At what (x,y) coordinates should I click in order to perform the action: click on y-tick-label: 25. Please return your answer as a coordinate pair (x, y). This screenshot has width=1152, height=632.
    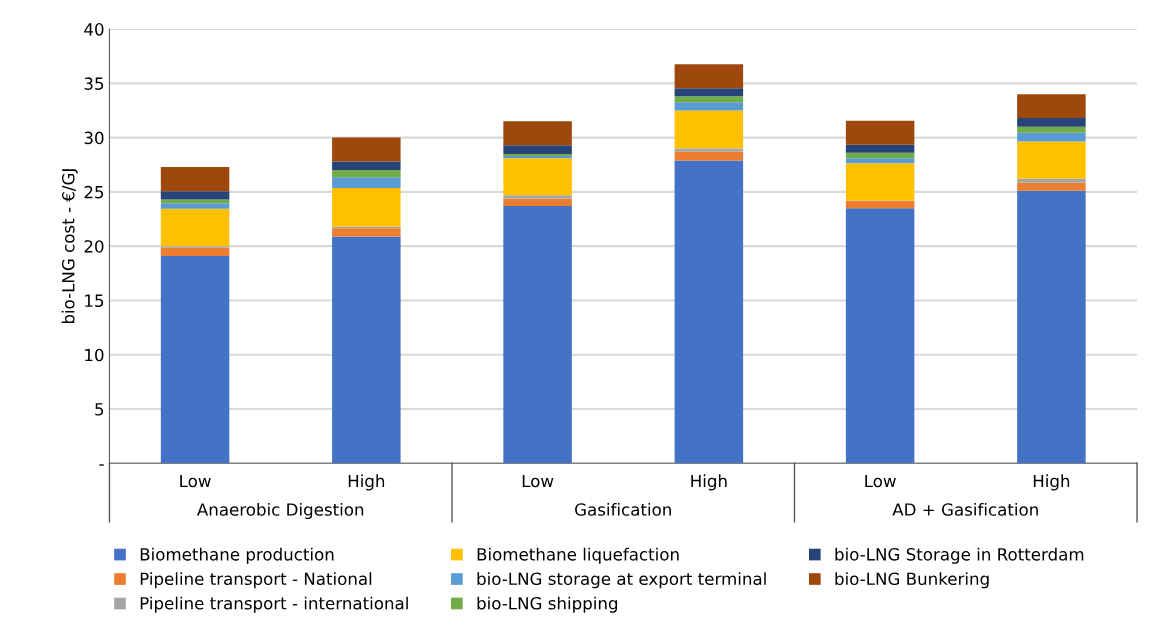
    Looking at the image, I should click on (94, 192).